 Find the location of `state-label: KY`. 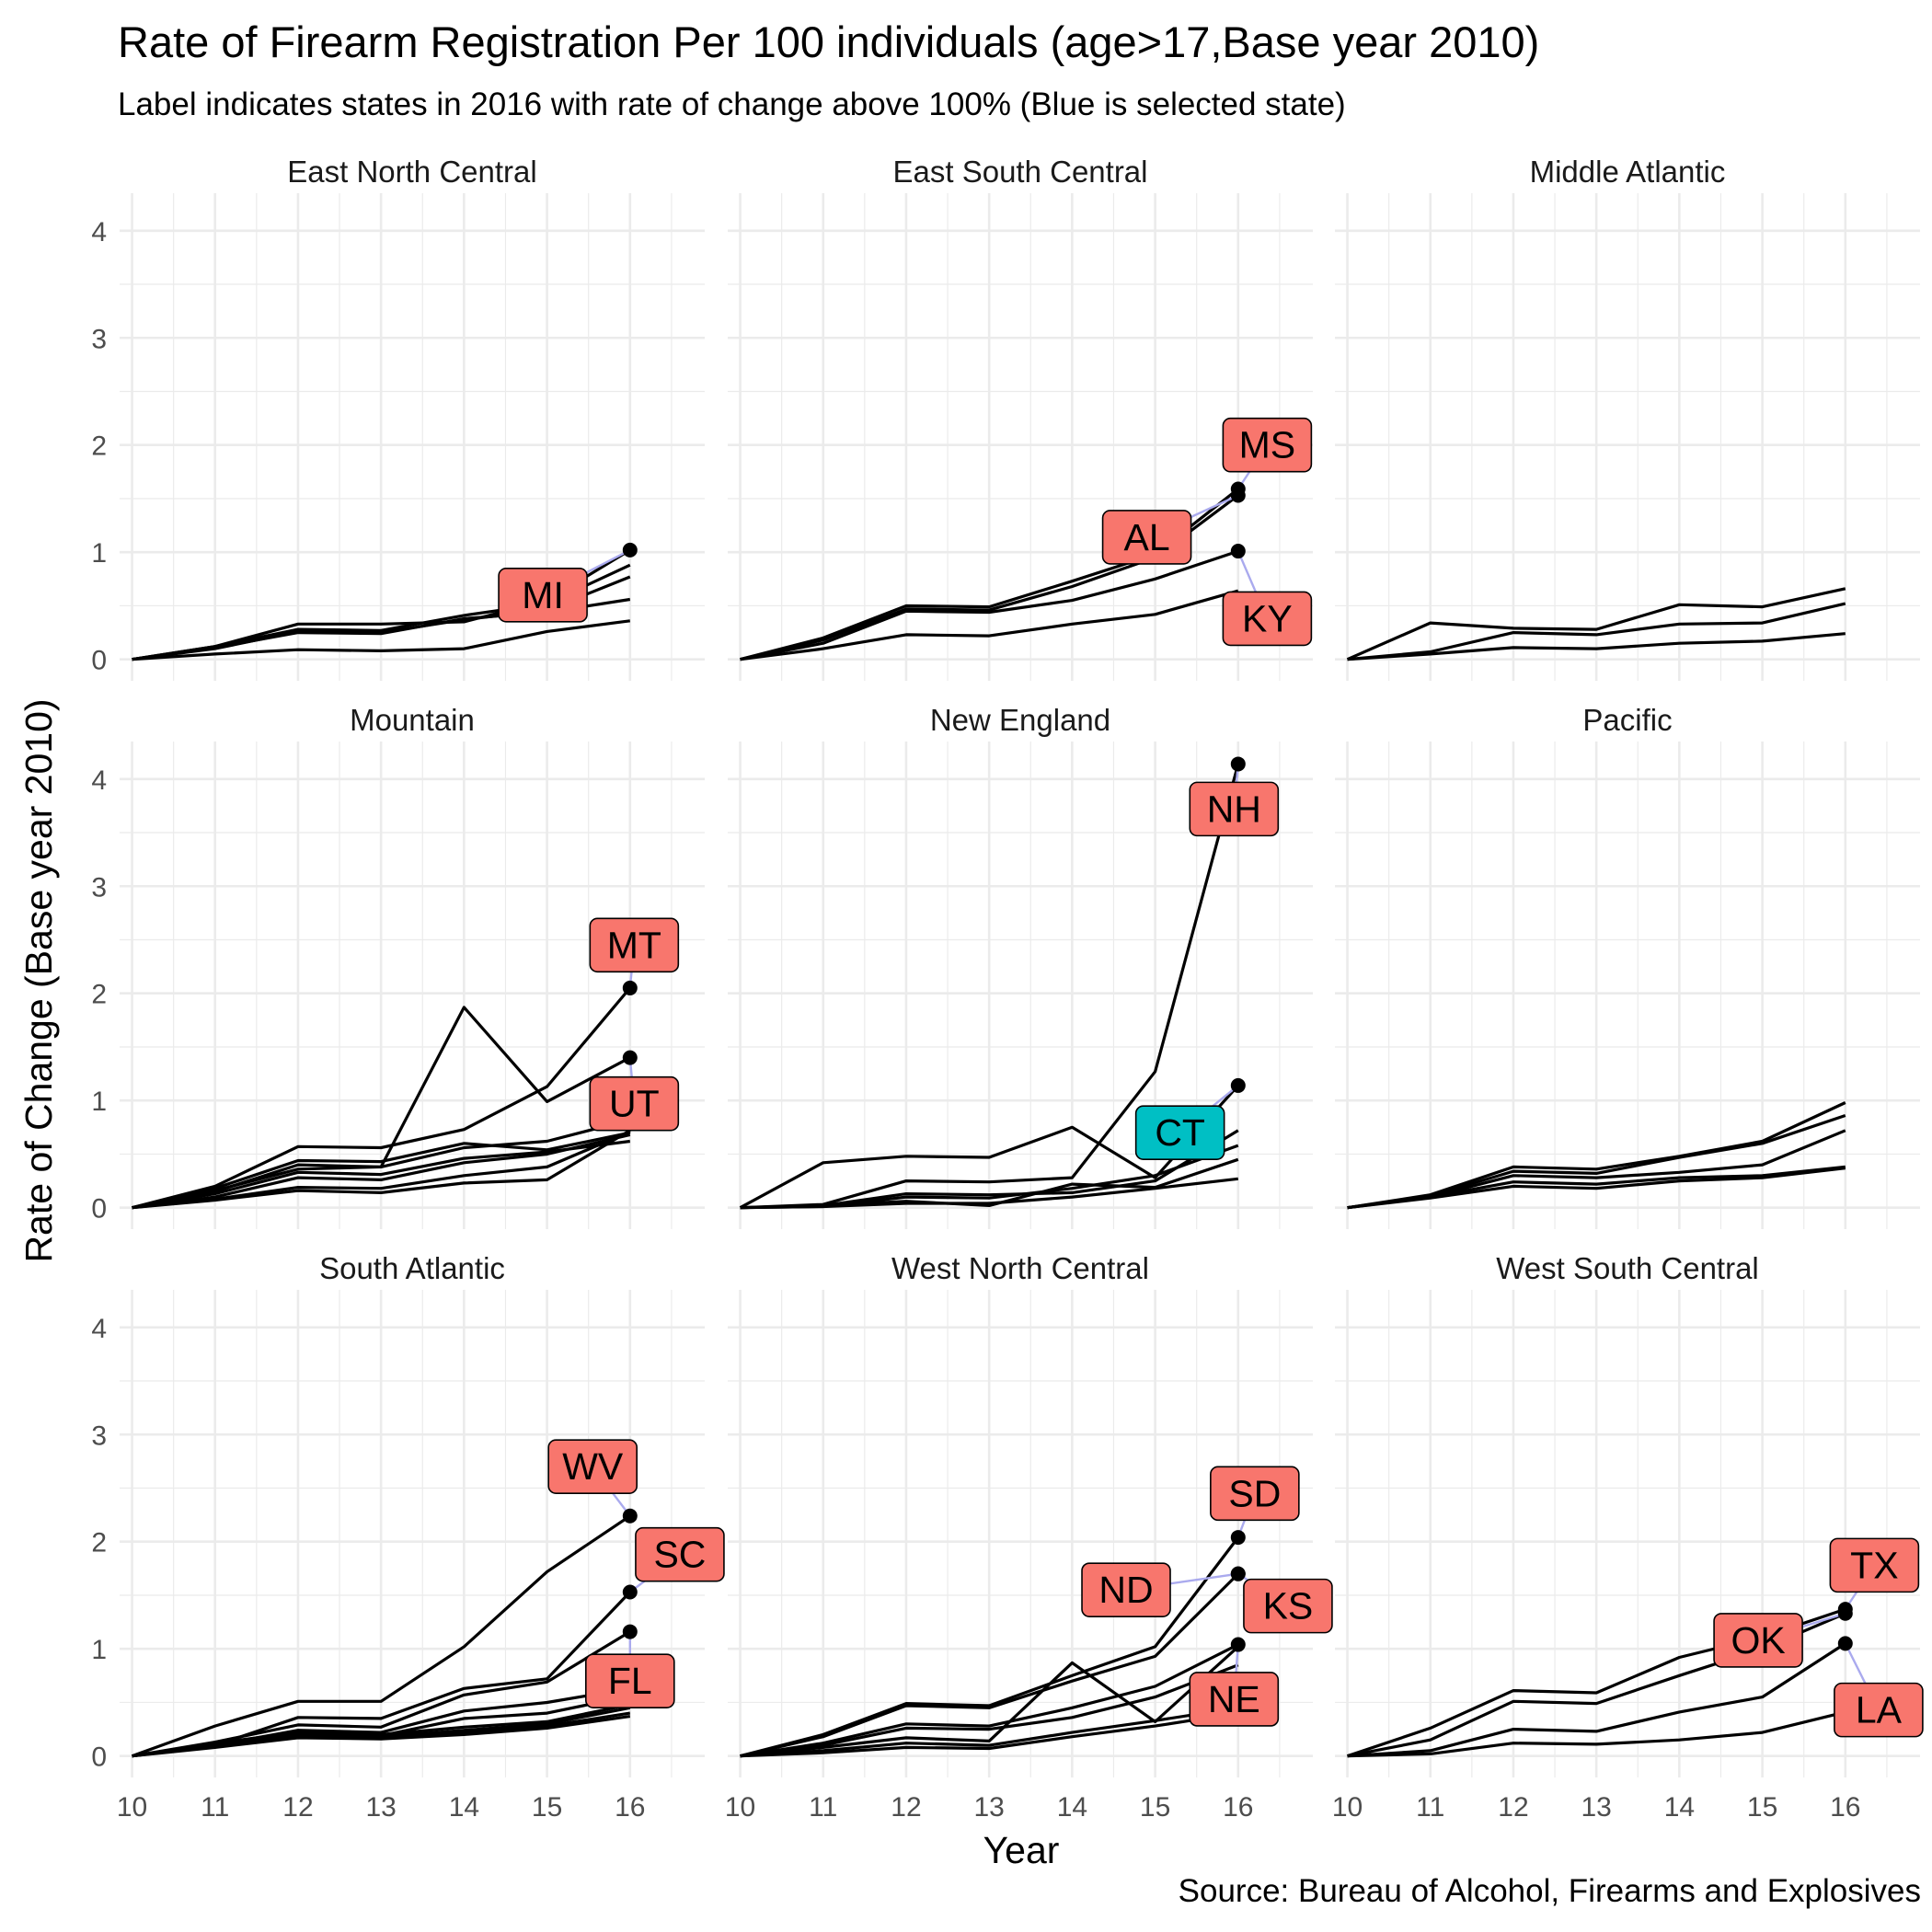

state-label: KY is located at coordinates (1267, 618).